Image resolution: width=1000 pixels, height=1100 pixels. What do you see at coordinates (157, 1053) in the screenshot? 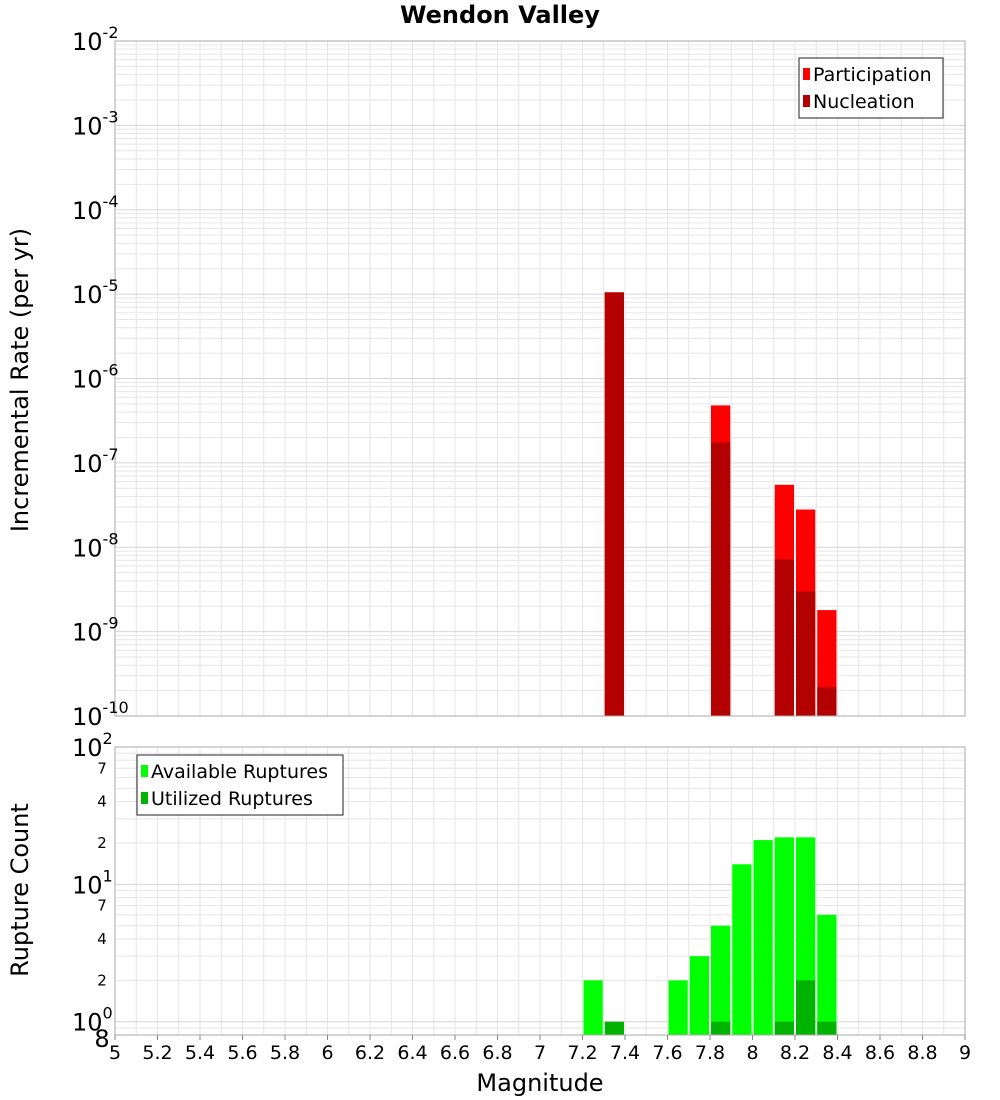
I see `x-tick-label: 5.2` at bounding box center [157, 1053].